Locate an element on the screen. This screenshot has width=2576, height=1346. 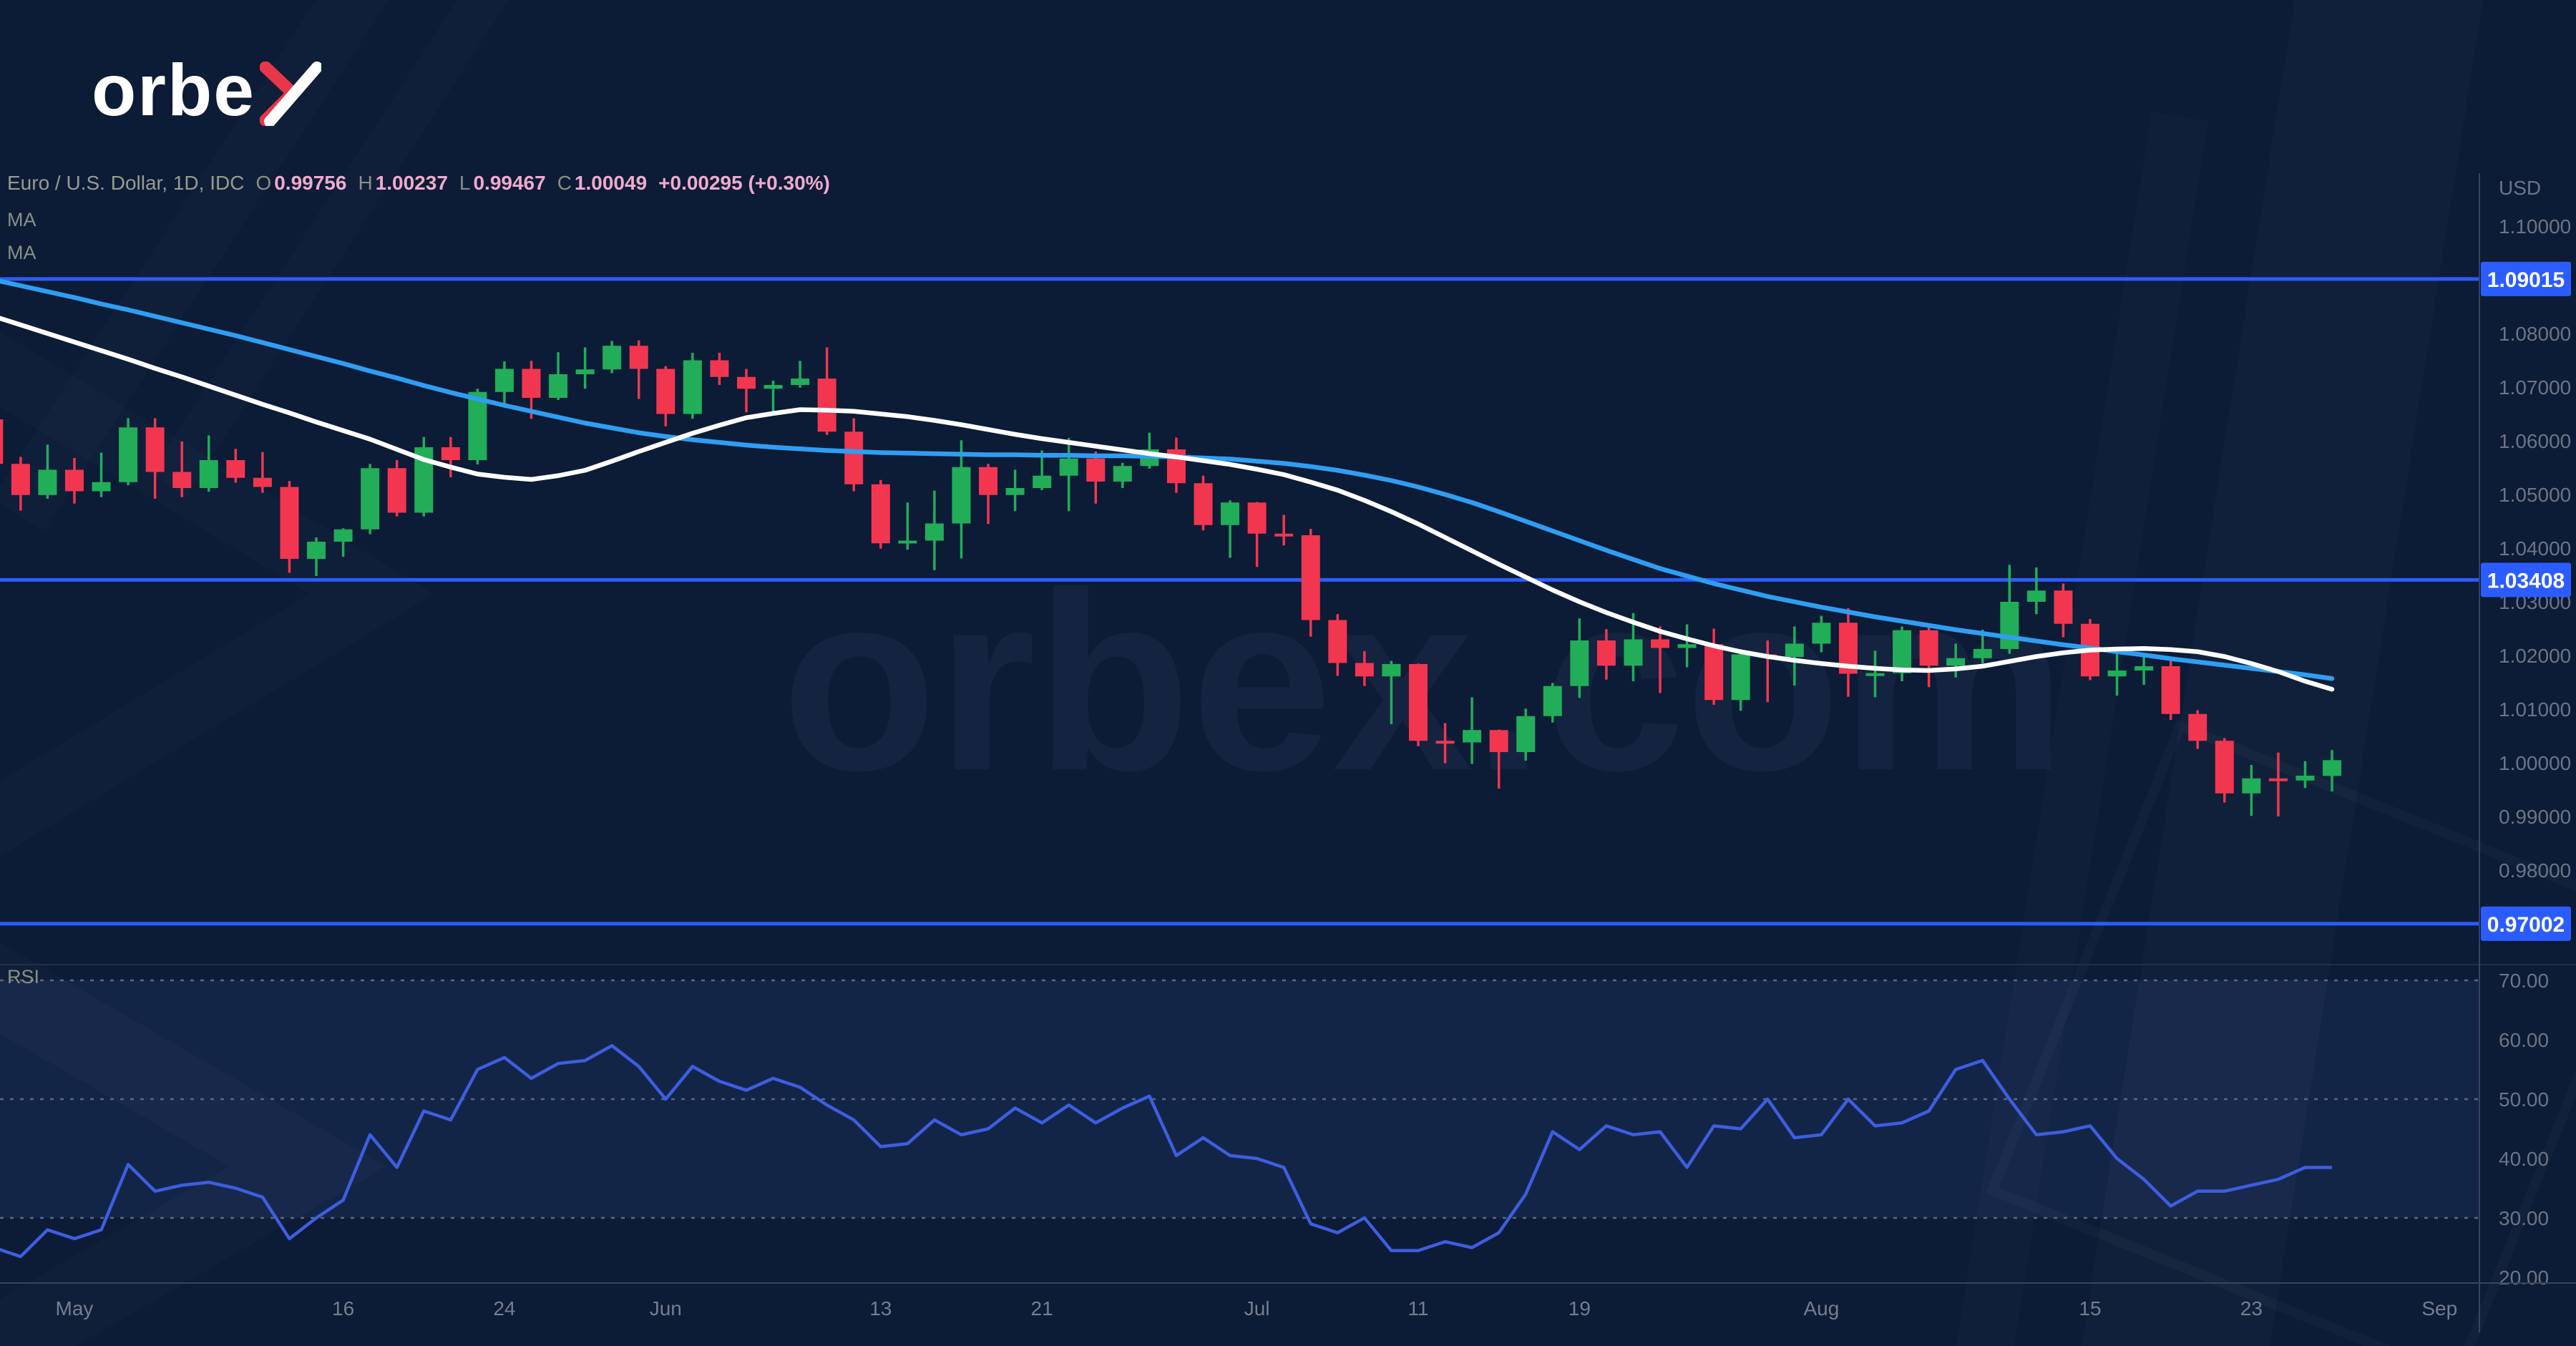
open-label: O is located at coordinates (263, 183).